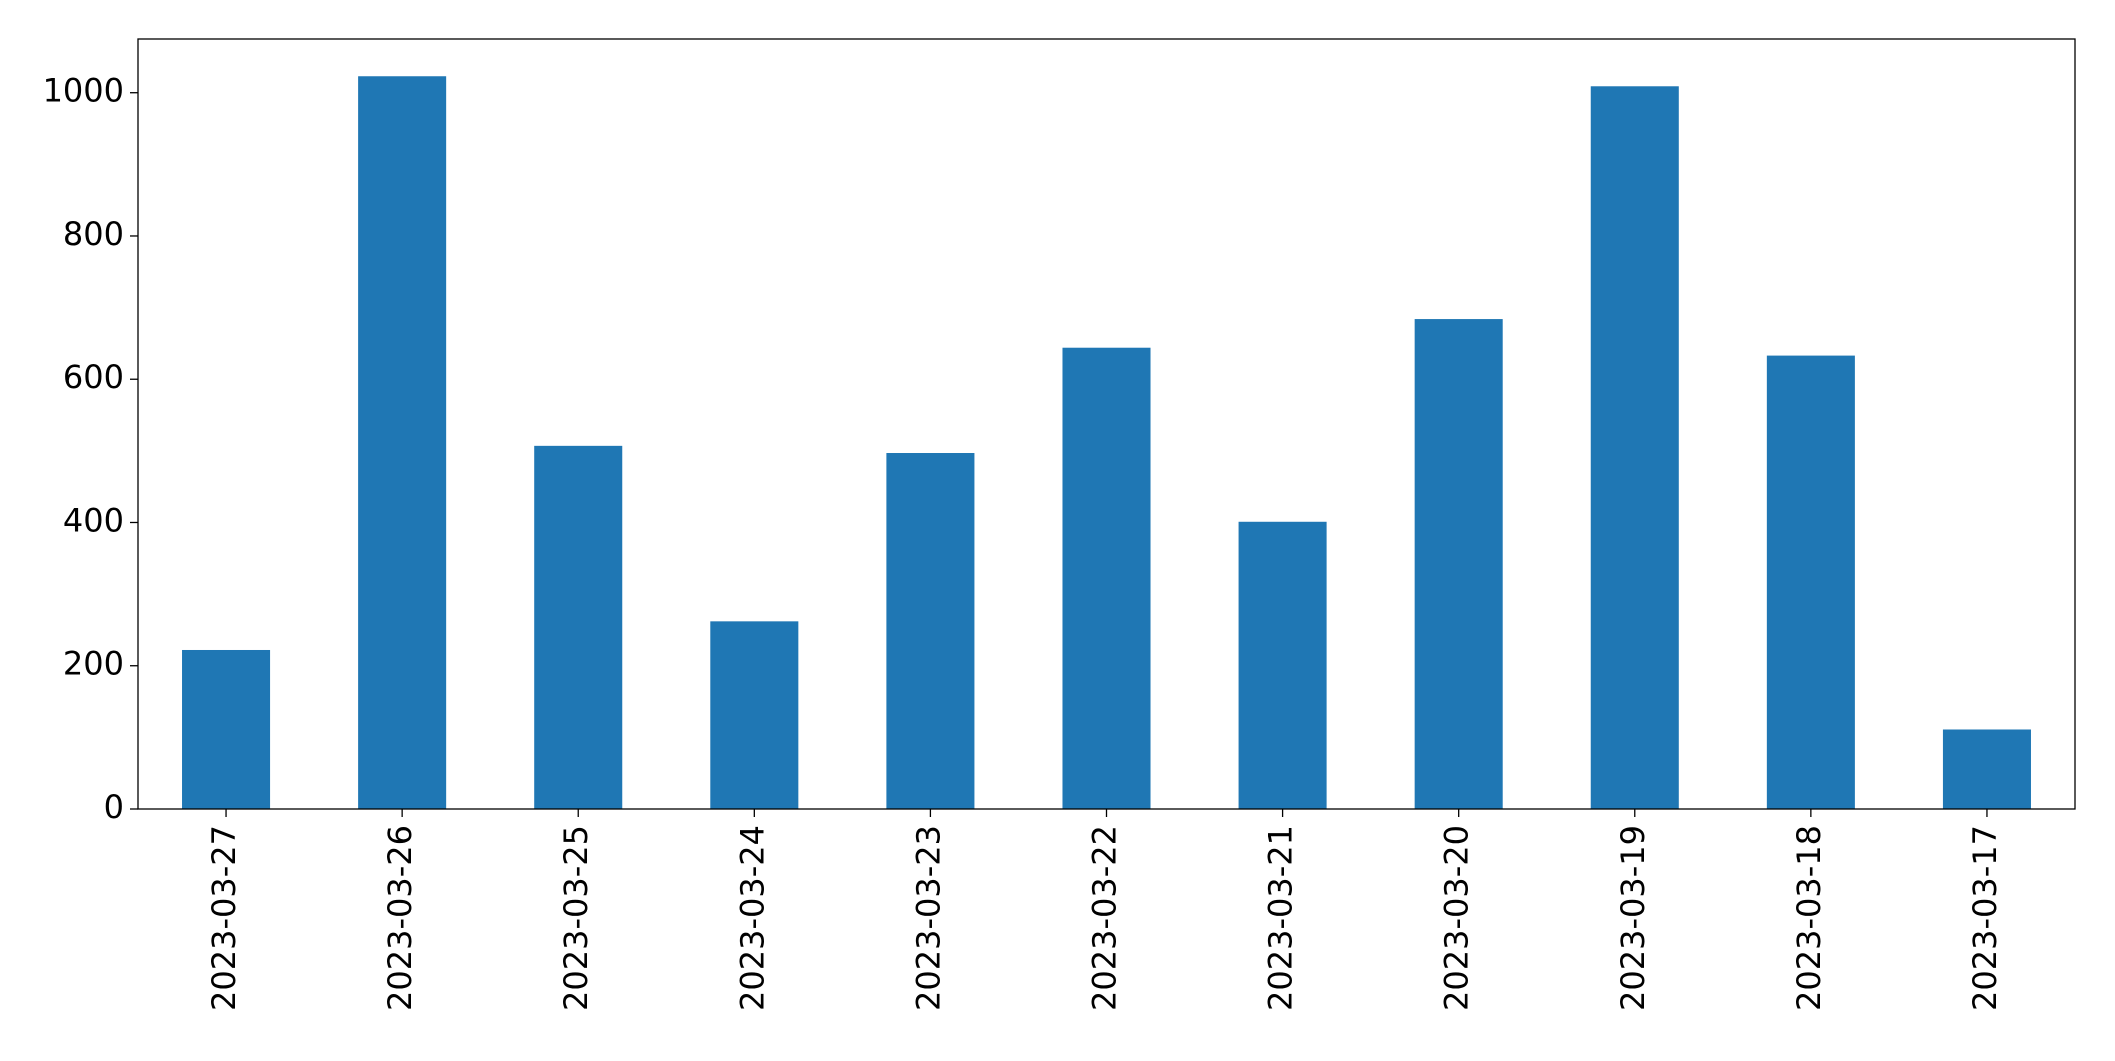 This screenshot has height=1061, width=2115. I want to click on x-tick-label: 2023-03-21, so click(1281, 918).